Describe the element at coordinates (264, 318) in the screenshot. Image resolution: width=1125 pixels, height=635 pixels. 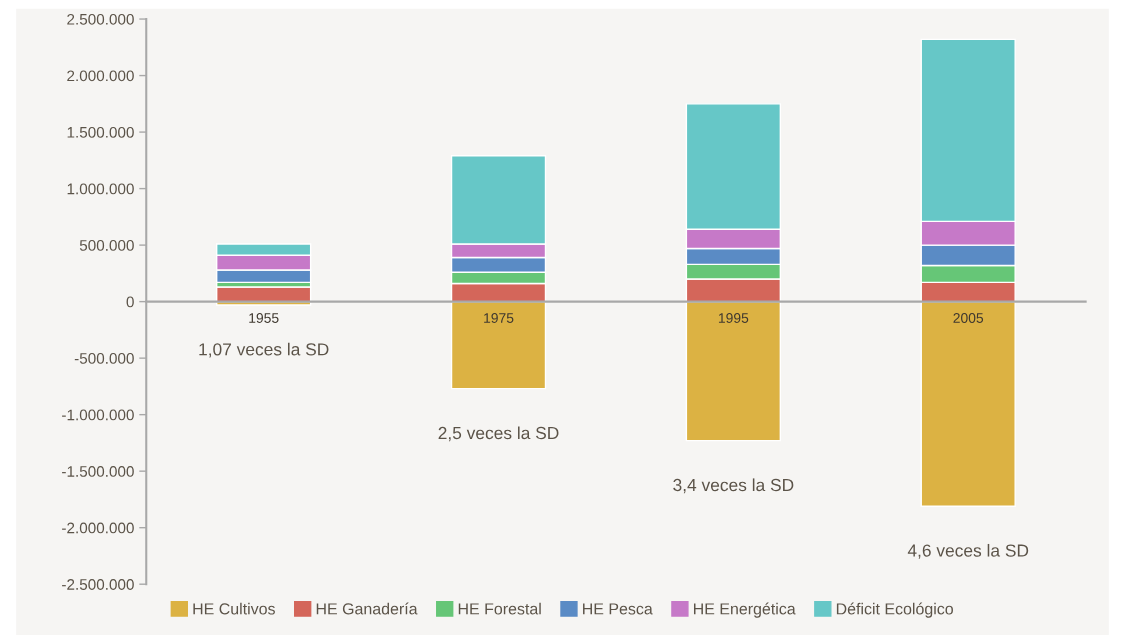
I see `x-tick-label: 1955` at that location.